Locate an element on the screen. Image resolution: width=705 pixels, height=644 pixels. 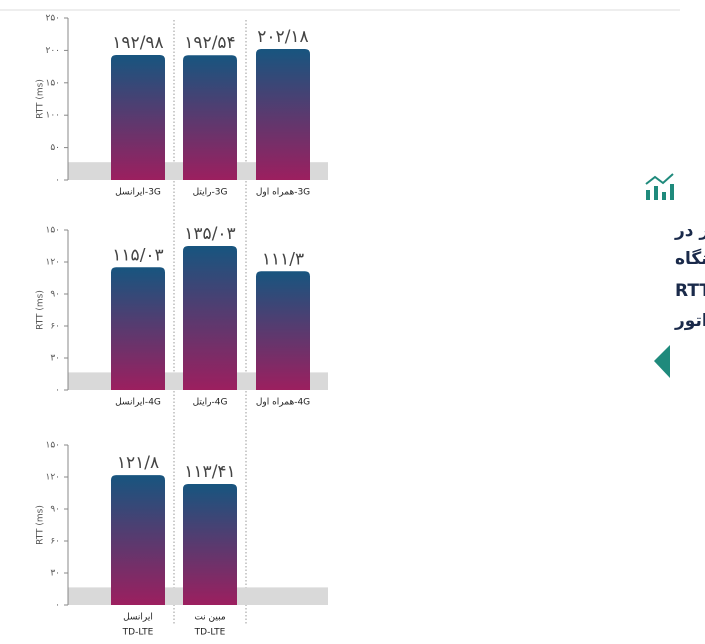
value-label: ۱۱۳/۴۱ is located at coordinates (209, 472).